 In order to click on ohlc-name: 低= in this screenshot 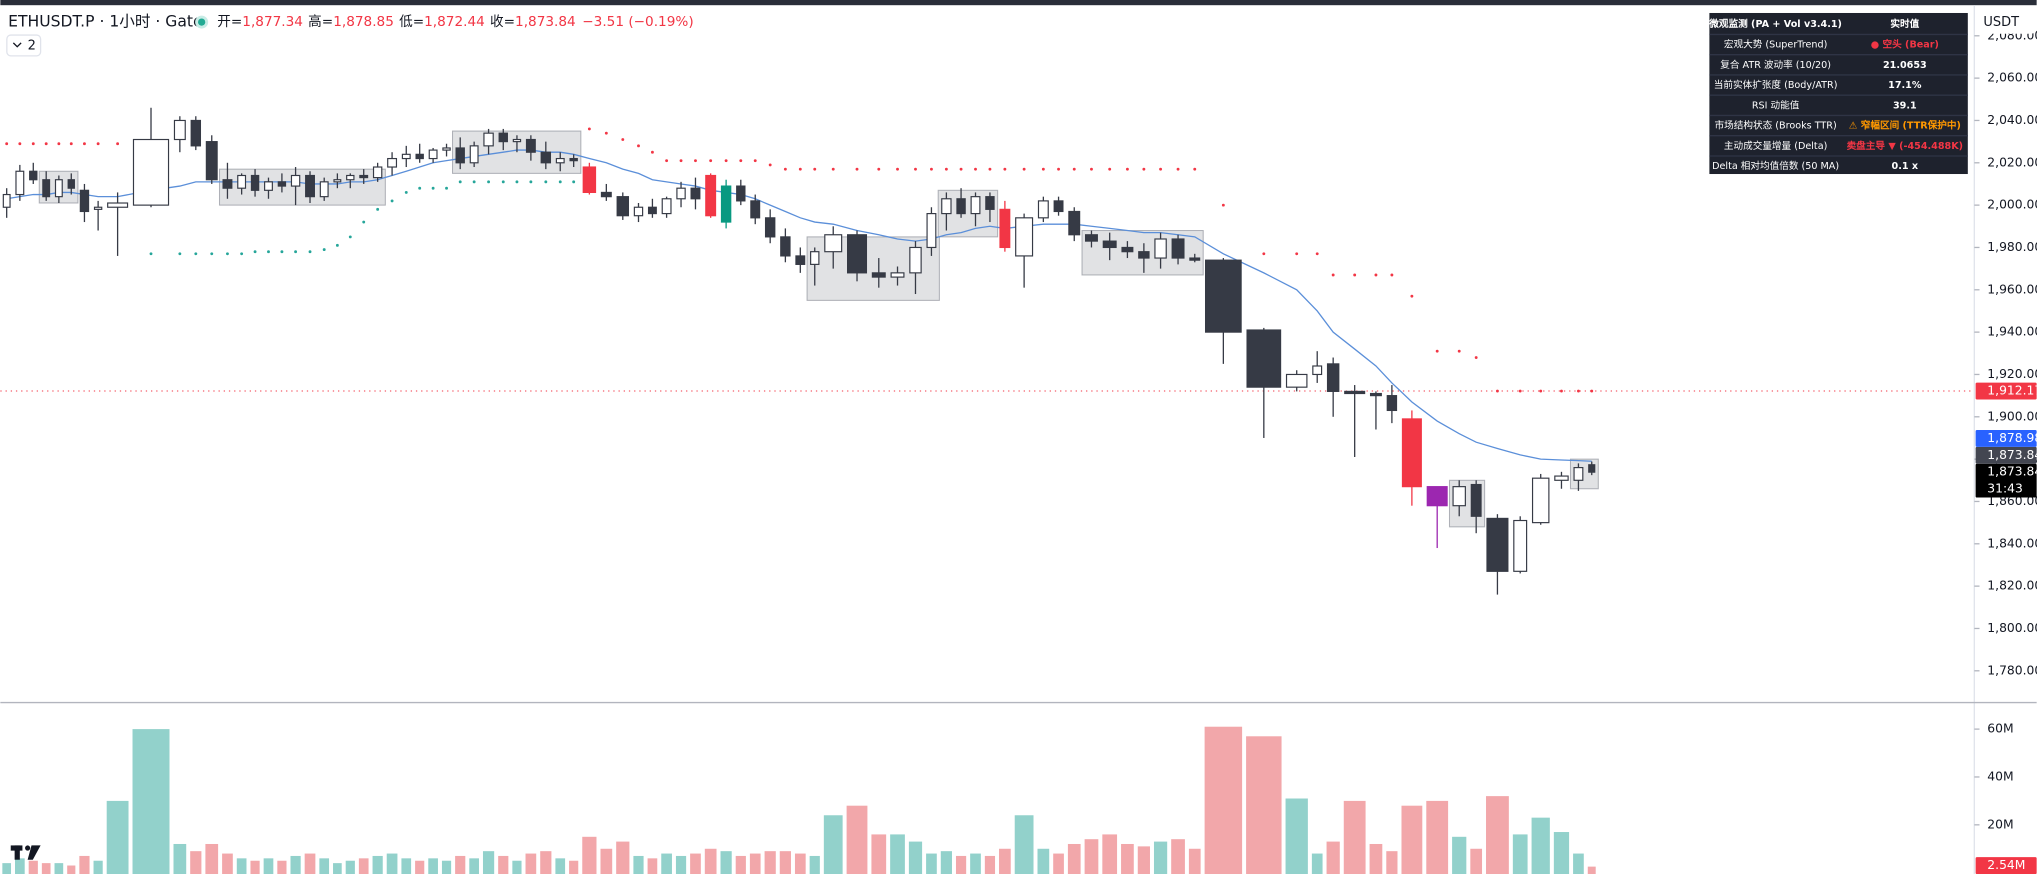, I will do `click(411, 22)`.